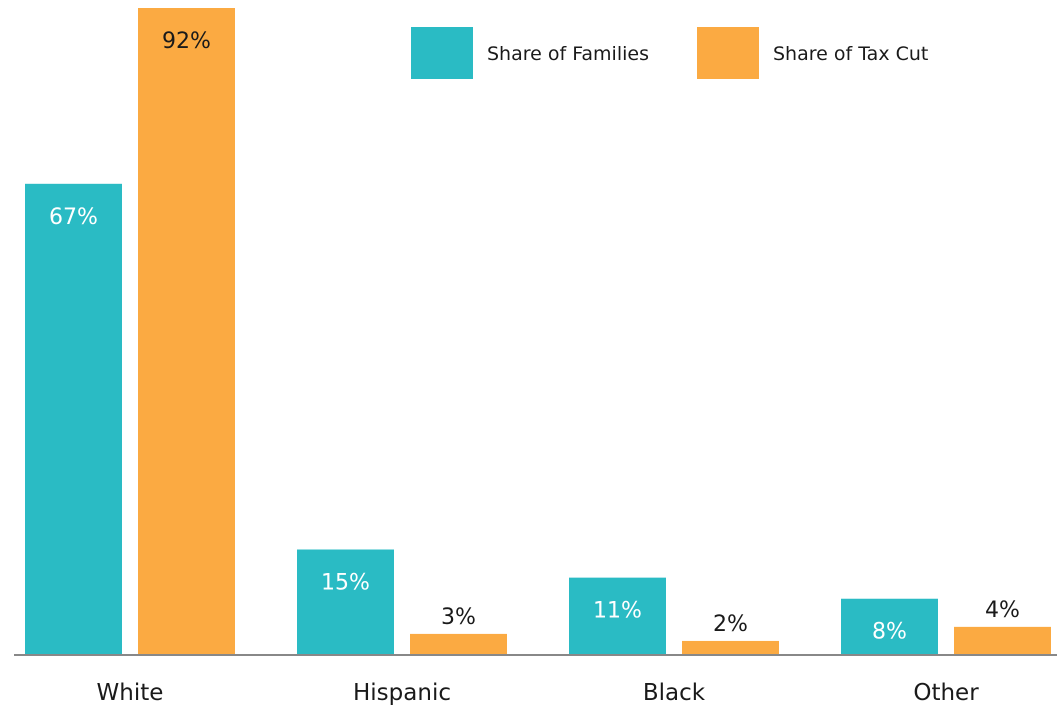  I want to click on bar-black-share-of-tax-cut, so click(730, 647).